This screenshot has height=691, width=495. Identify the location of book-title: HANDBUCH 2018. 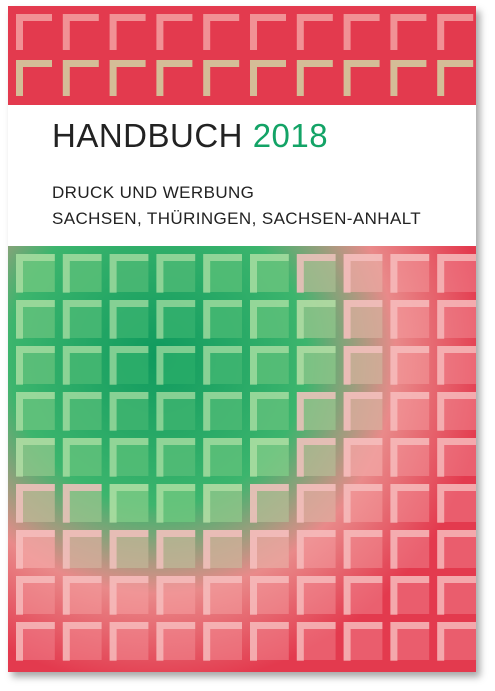
(190, 136).